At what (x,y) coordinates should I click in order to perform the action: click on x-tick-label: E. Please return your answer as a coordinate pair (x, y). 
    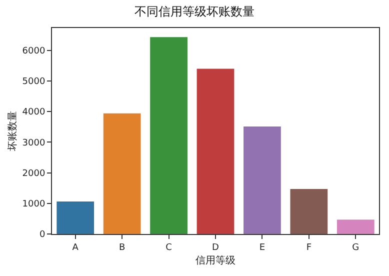
    Looking at the image, I should click on (262, 247).